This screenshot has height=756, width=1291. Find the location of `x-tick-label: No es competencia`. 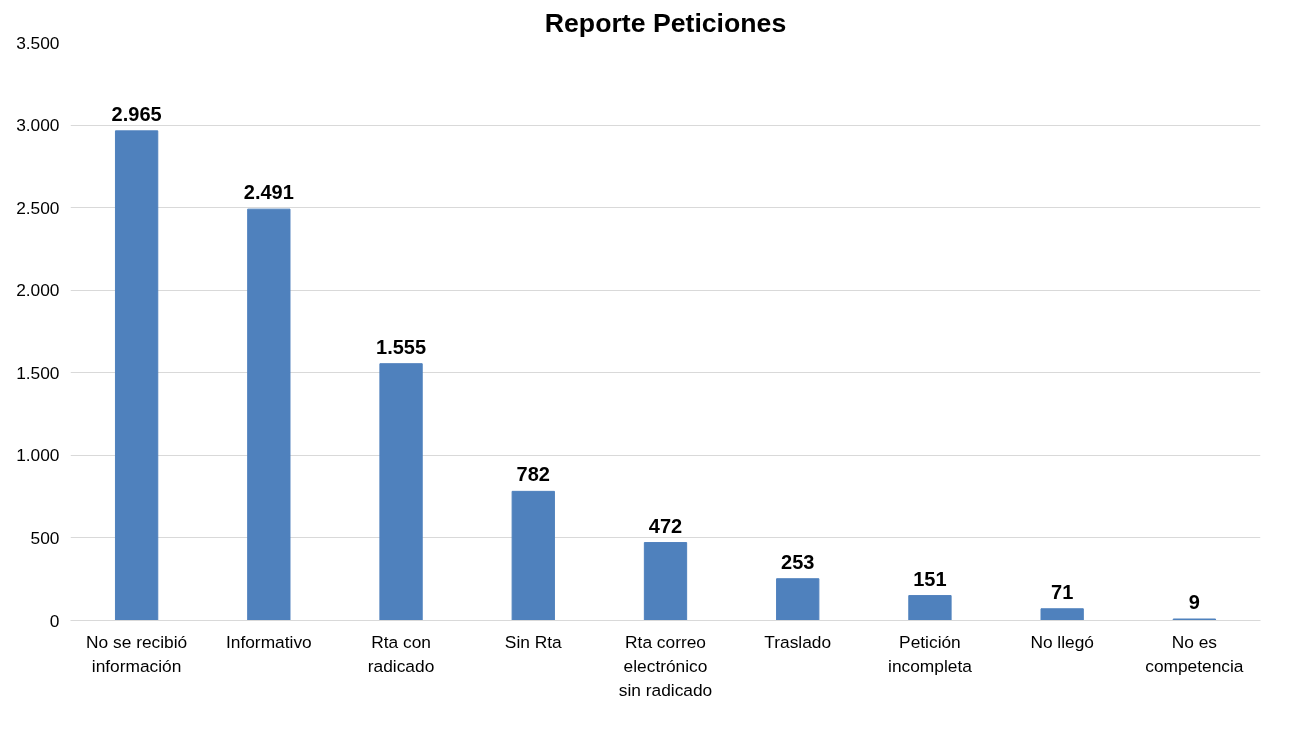

x-tick-label: No es competencia is located at coordinates (1194, 653).